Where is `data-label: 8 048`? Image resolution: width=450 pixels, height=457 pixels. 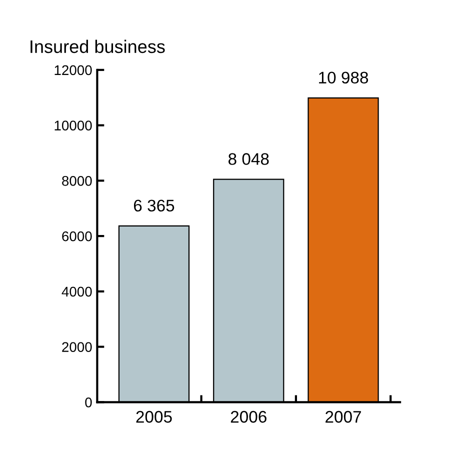 data-label: 8 048 is located at coordinates (248, 159).